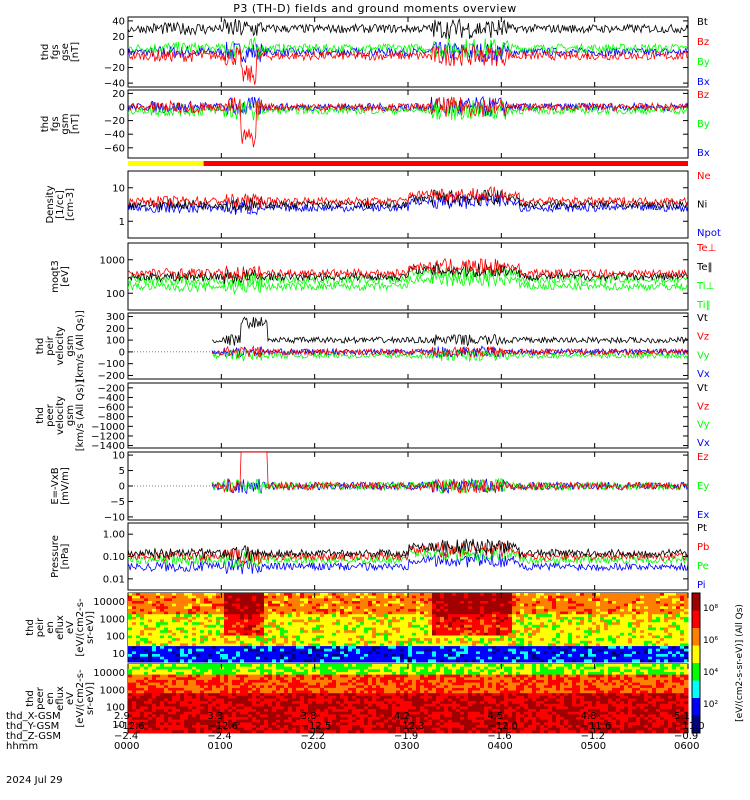 This screenshot has height=800, width=750. I want to click on y-axis-label-line: gsm, so click(65, 123).